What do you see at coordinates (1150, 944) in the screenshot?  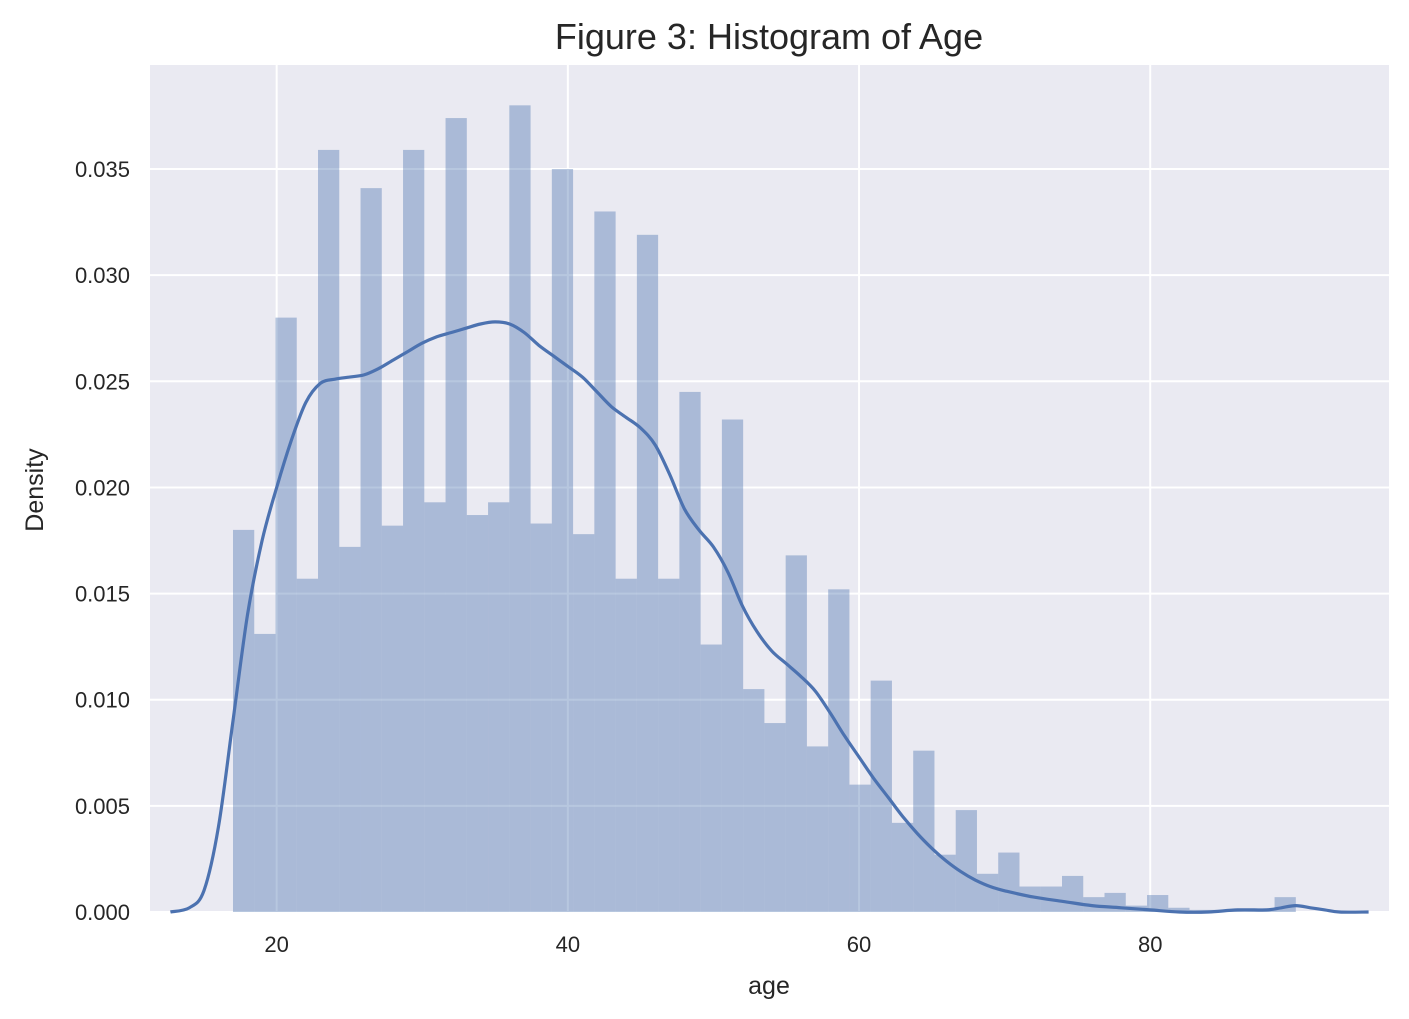 I see `x-tick-label: 80` at bounding box center [1150, 944].